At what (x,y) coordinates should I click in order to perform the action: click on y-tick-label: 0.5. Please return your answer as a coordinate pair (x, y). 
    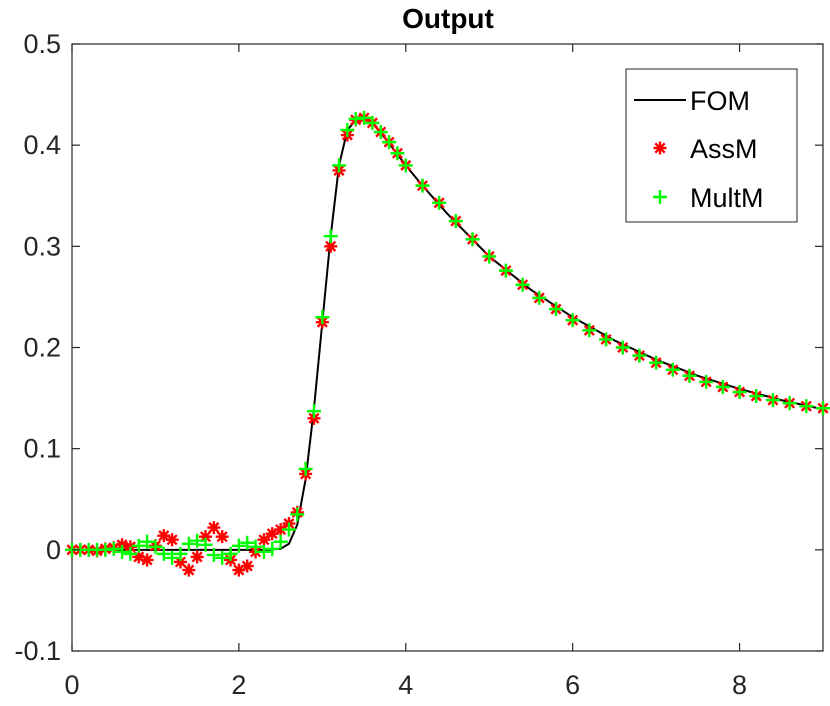
    Looking at the image, I should click on (42, 44).